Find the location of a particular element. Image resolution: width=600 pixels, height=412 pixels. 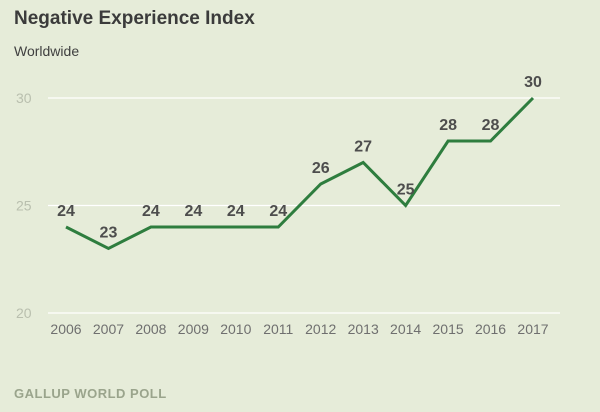

x-tick-label: 2016 is located at coordinates (490, 329).